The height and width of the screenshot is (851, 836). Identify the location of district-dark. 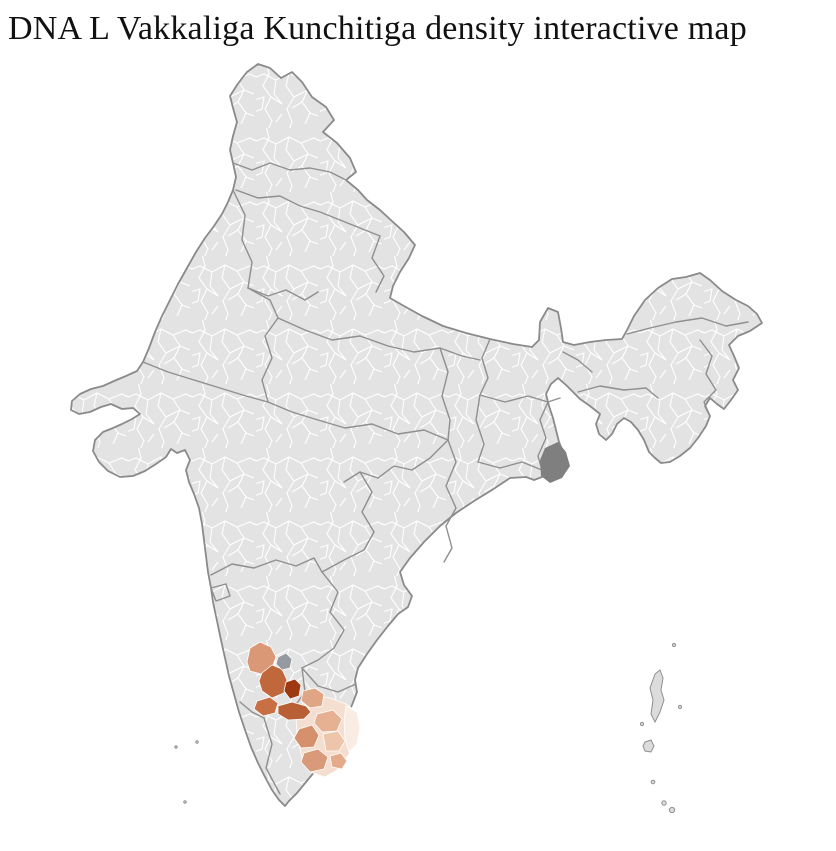
(273, 681).